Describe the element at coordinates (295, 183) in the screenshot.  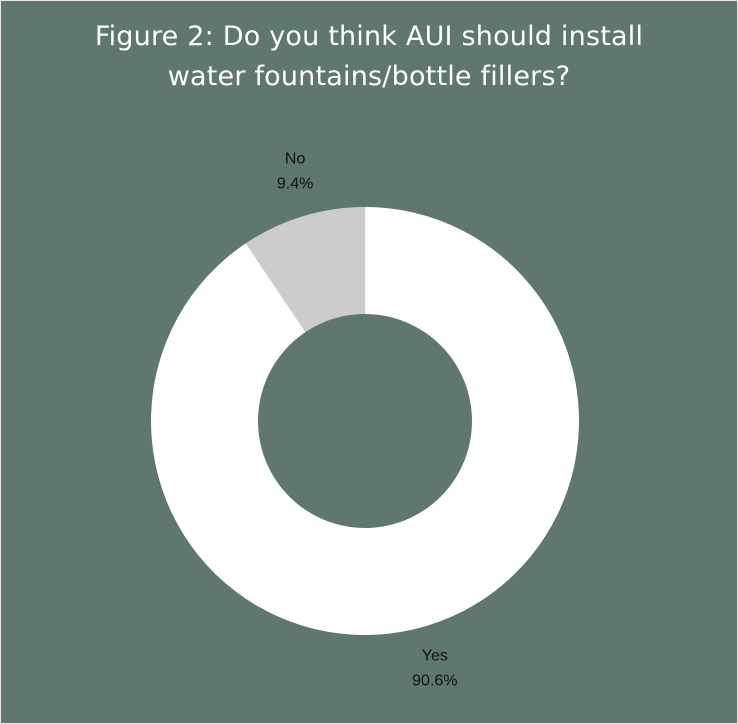
I see `slice-value-no: 9.4%` at that location.